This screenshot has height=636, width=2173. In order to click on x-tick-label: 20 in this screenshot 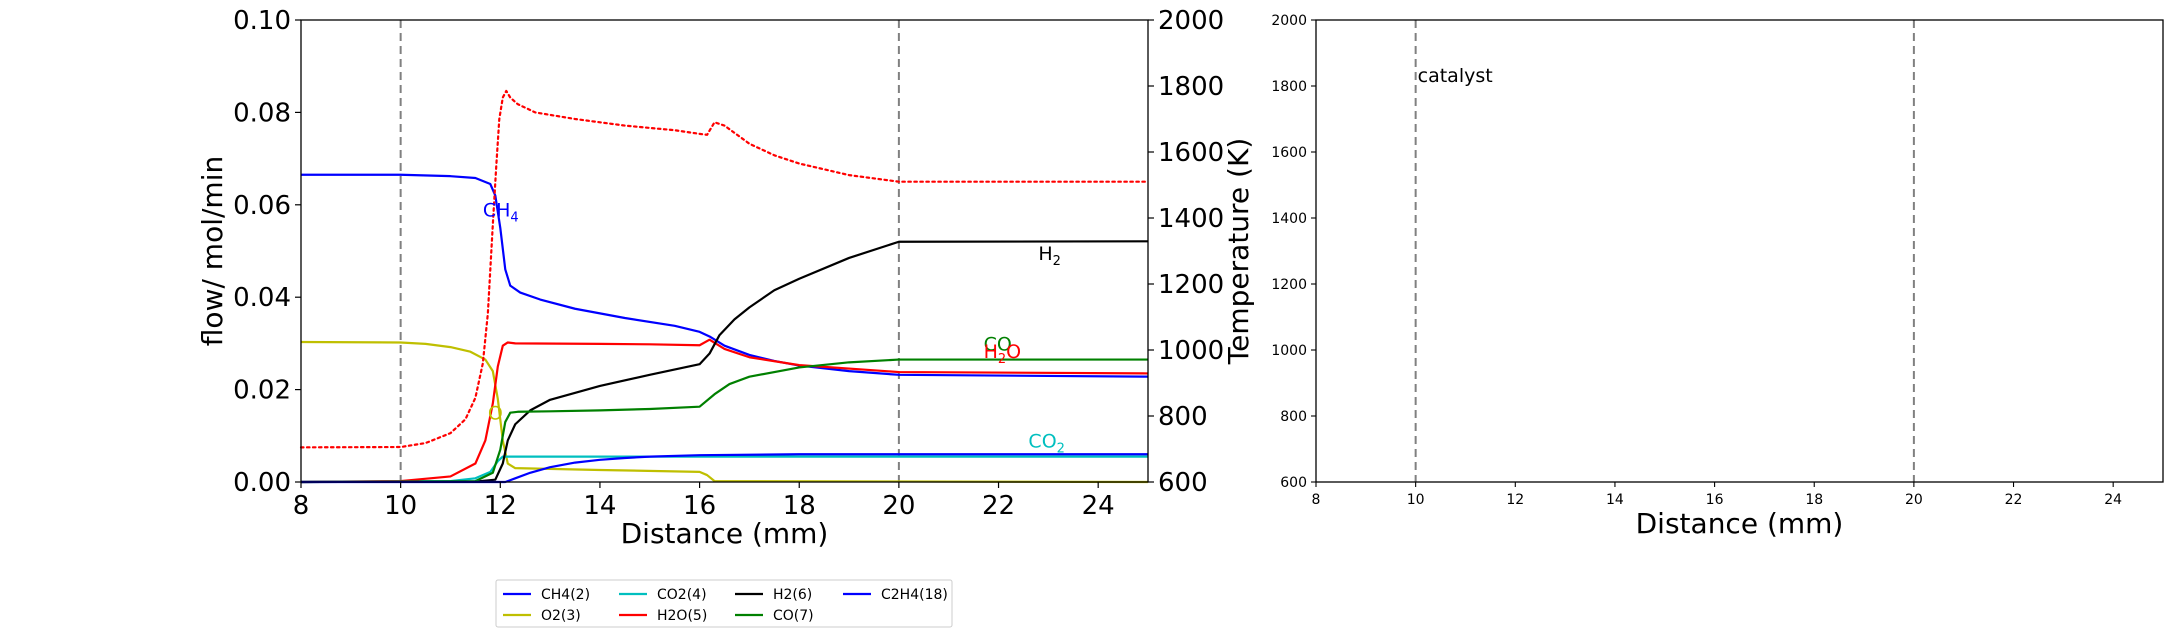, I will do `click(898, 506)`.